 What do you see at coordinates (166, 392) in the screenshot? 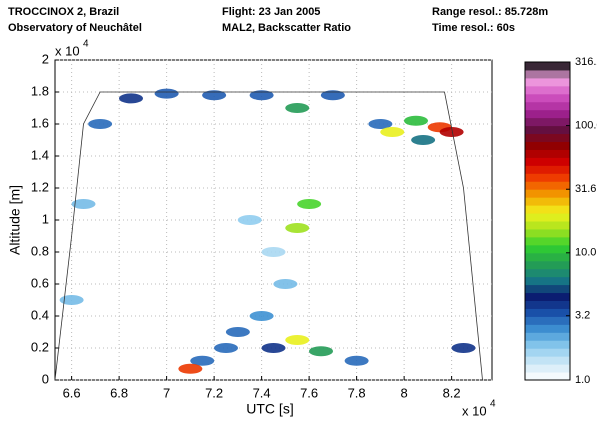
I see `x-tick-label: 7` at bounding box center [166, 392].